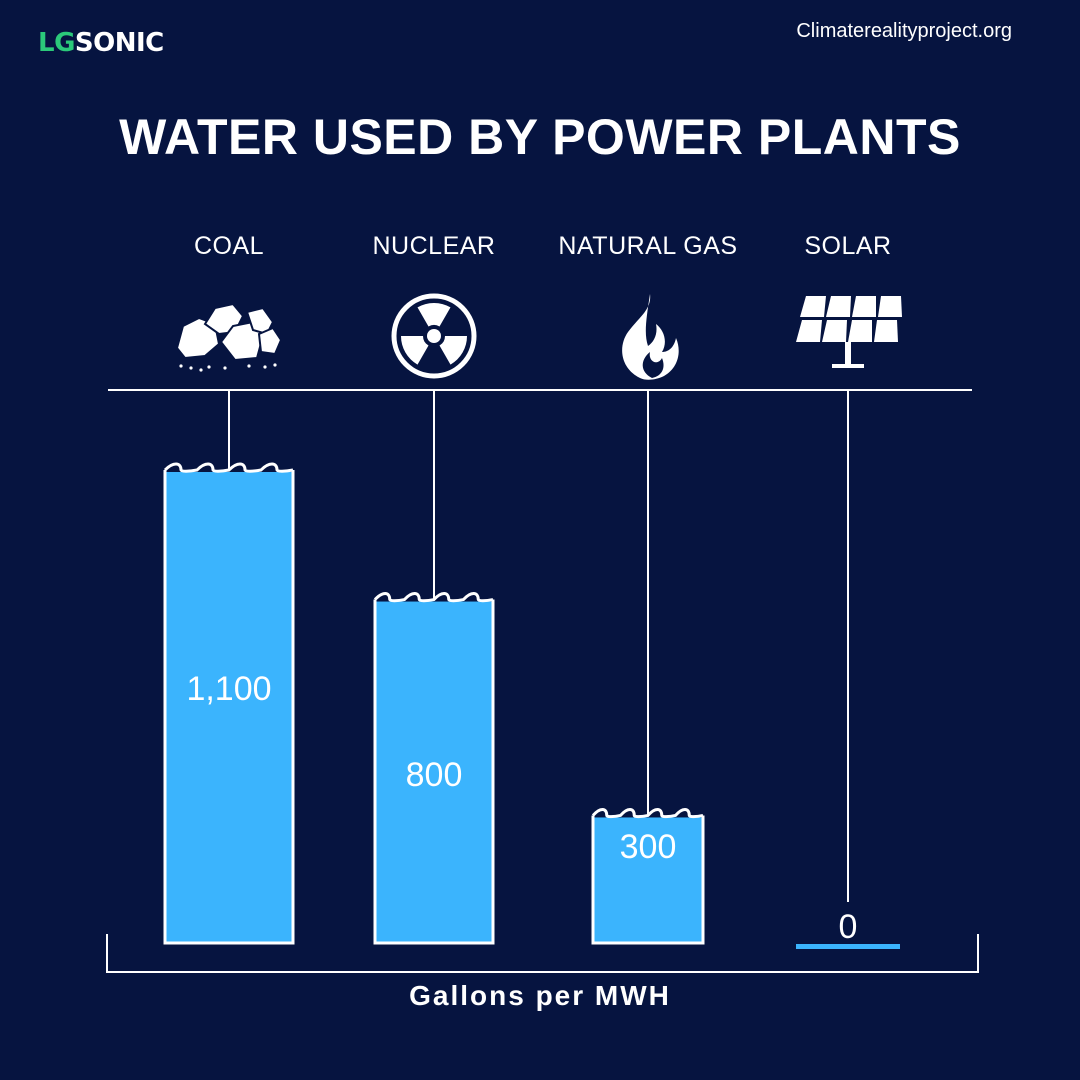 The width and height of the screenshot is (1080, 1080). I want to click on radiation-ring, so click(434, 336).